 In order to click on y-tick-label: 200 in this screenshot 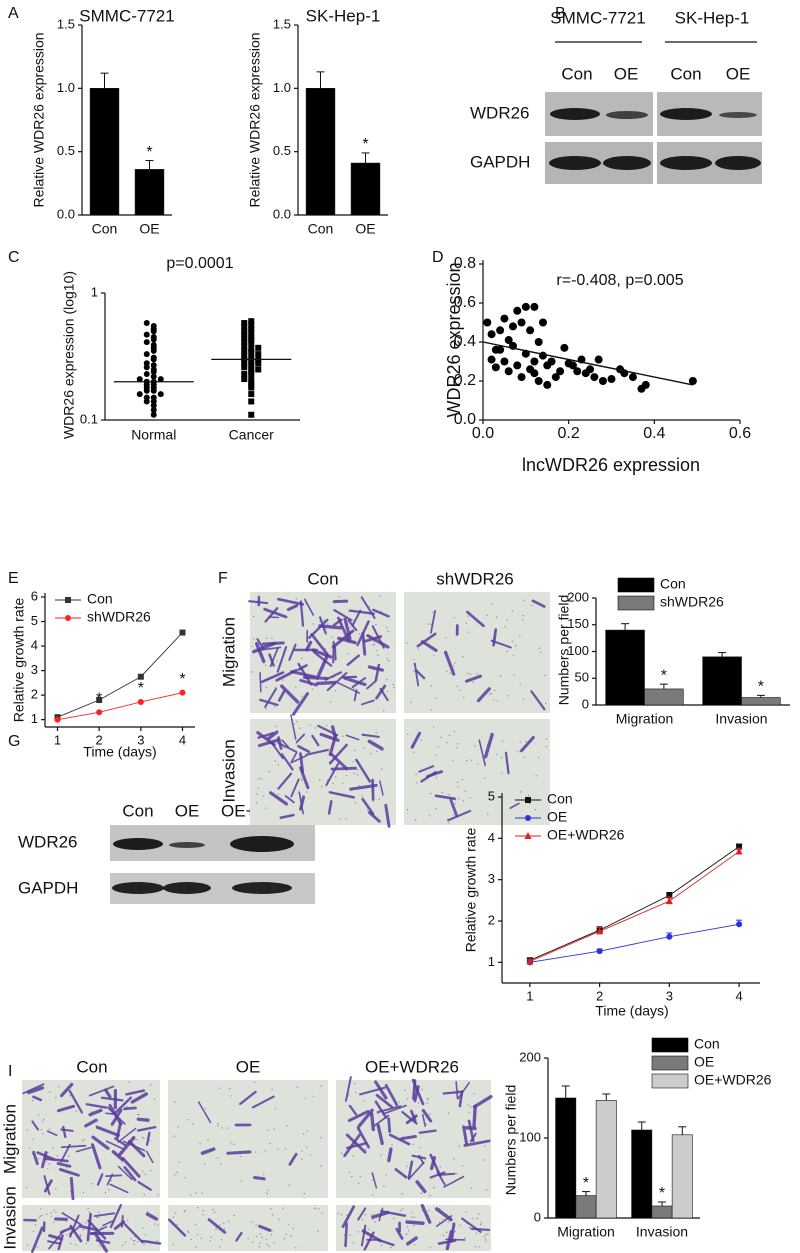, I will do `click(530, 1056)`.